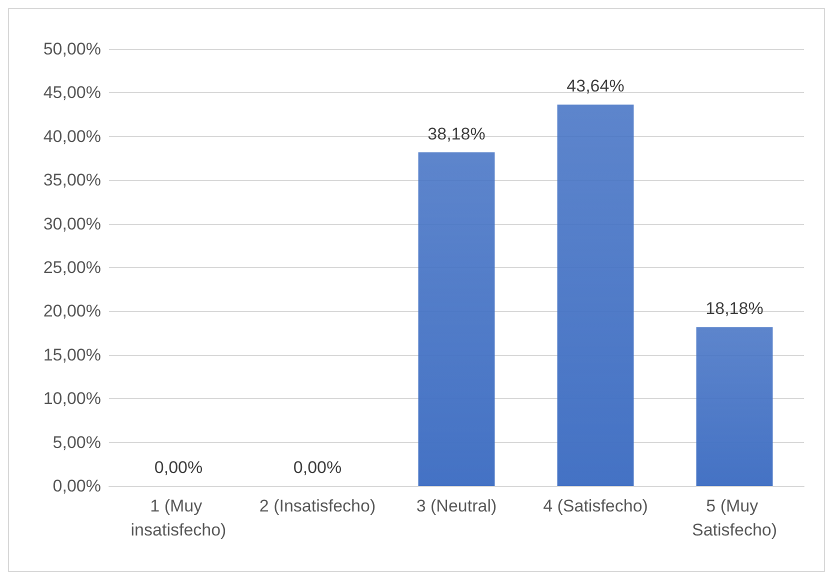 The width and height of the screenshot is (831, 580). I want to click on data-label: 38,18%, so click(457, 134).